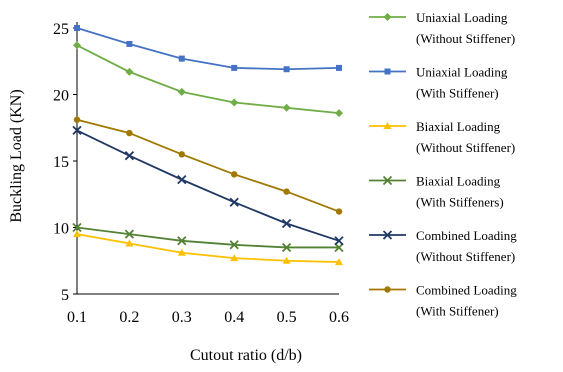  I want to click on x-tick-label: 0.6, so click(339, 317).